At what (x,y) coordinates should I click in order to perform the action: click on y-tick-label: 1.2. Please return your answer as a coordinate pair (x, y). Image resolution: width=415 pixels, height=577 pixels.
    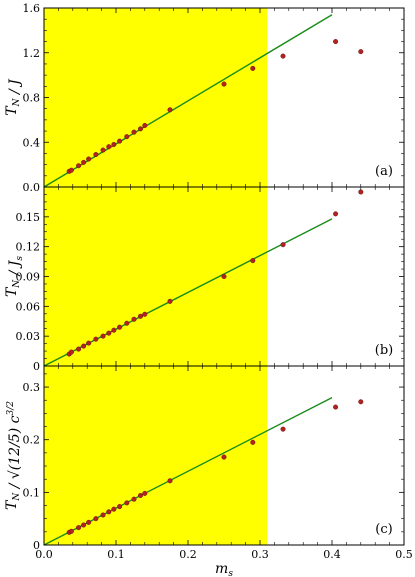
    Looking at the image, I should click on (32, 53).